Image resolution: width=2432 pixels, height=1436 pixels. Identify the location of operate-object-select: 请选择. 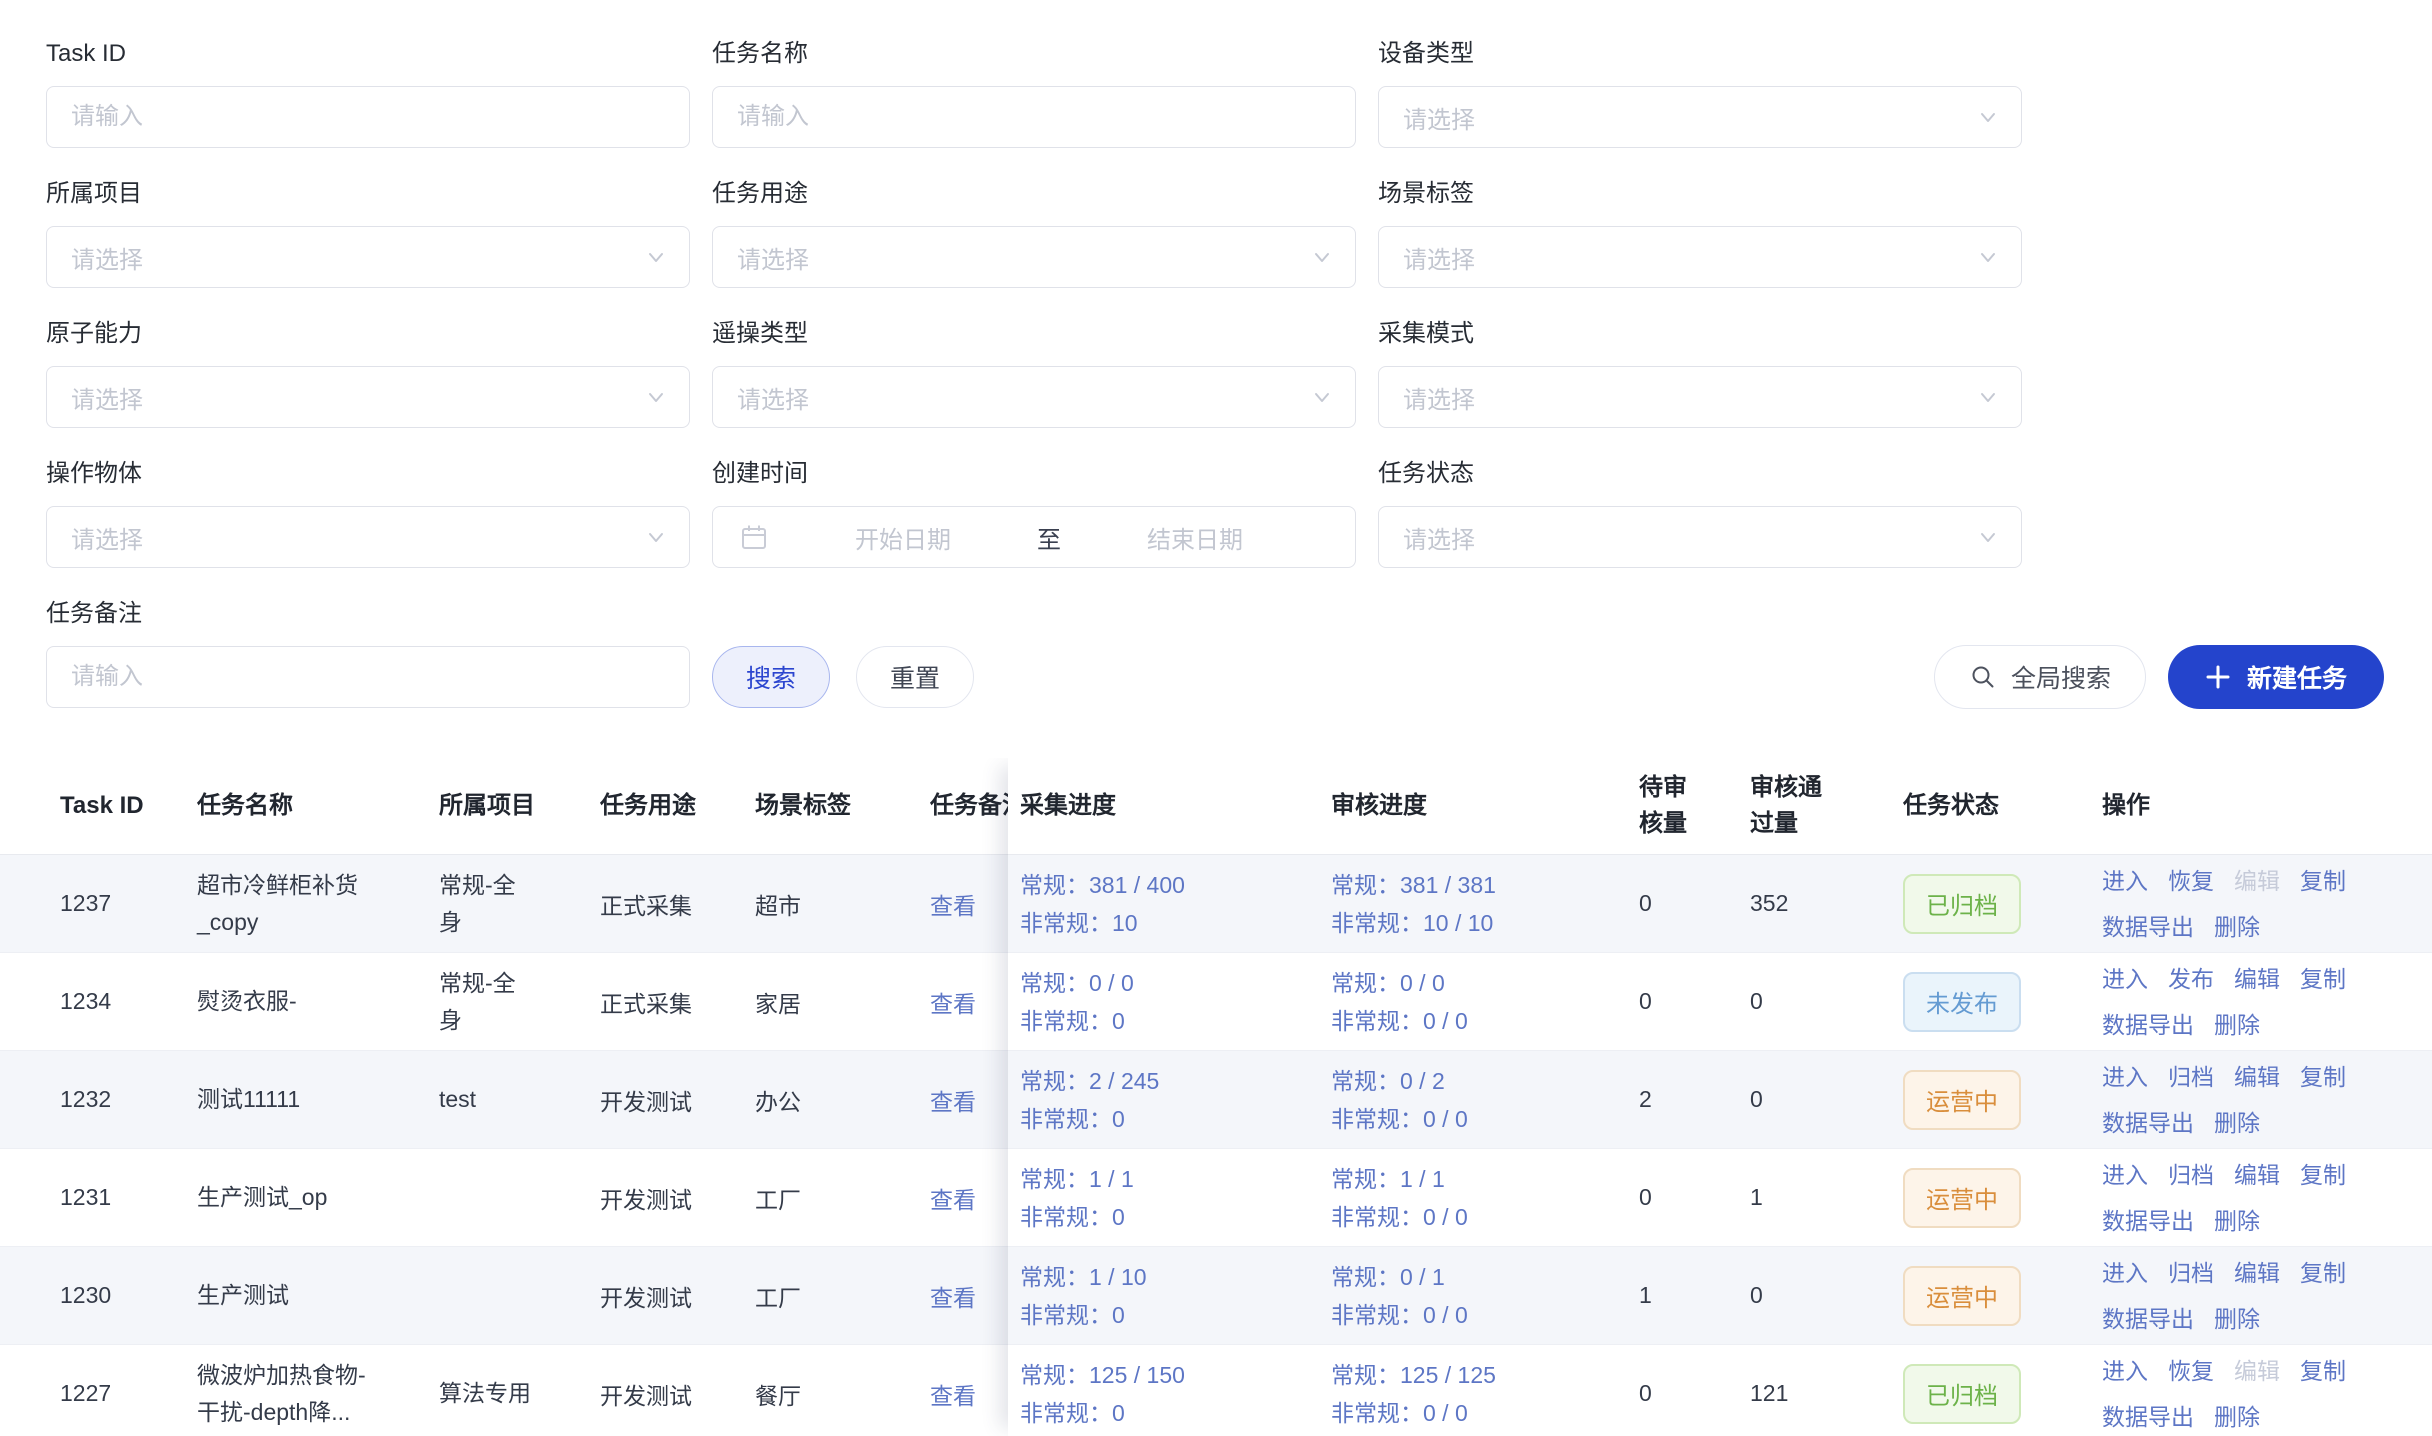
(368, 537).